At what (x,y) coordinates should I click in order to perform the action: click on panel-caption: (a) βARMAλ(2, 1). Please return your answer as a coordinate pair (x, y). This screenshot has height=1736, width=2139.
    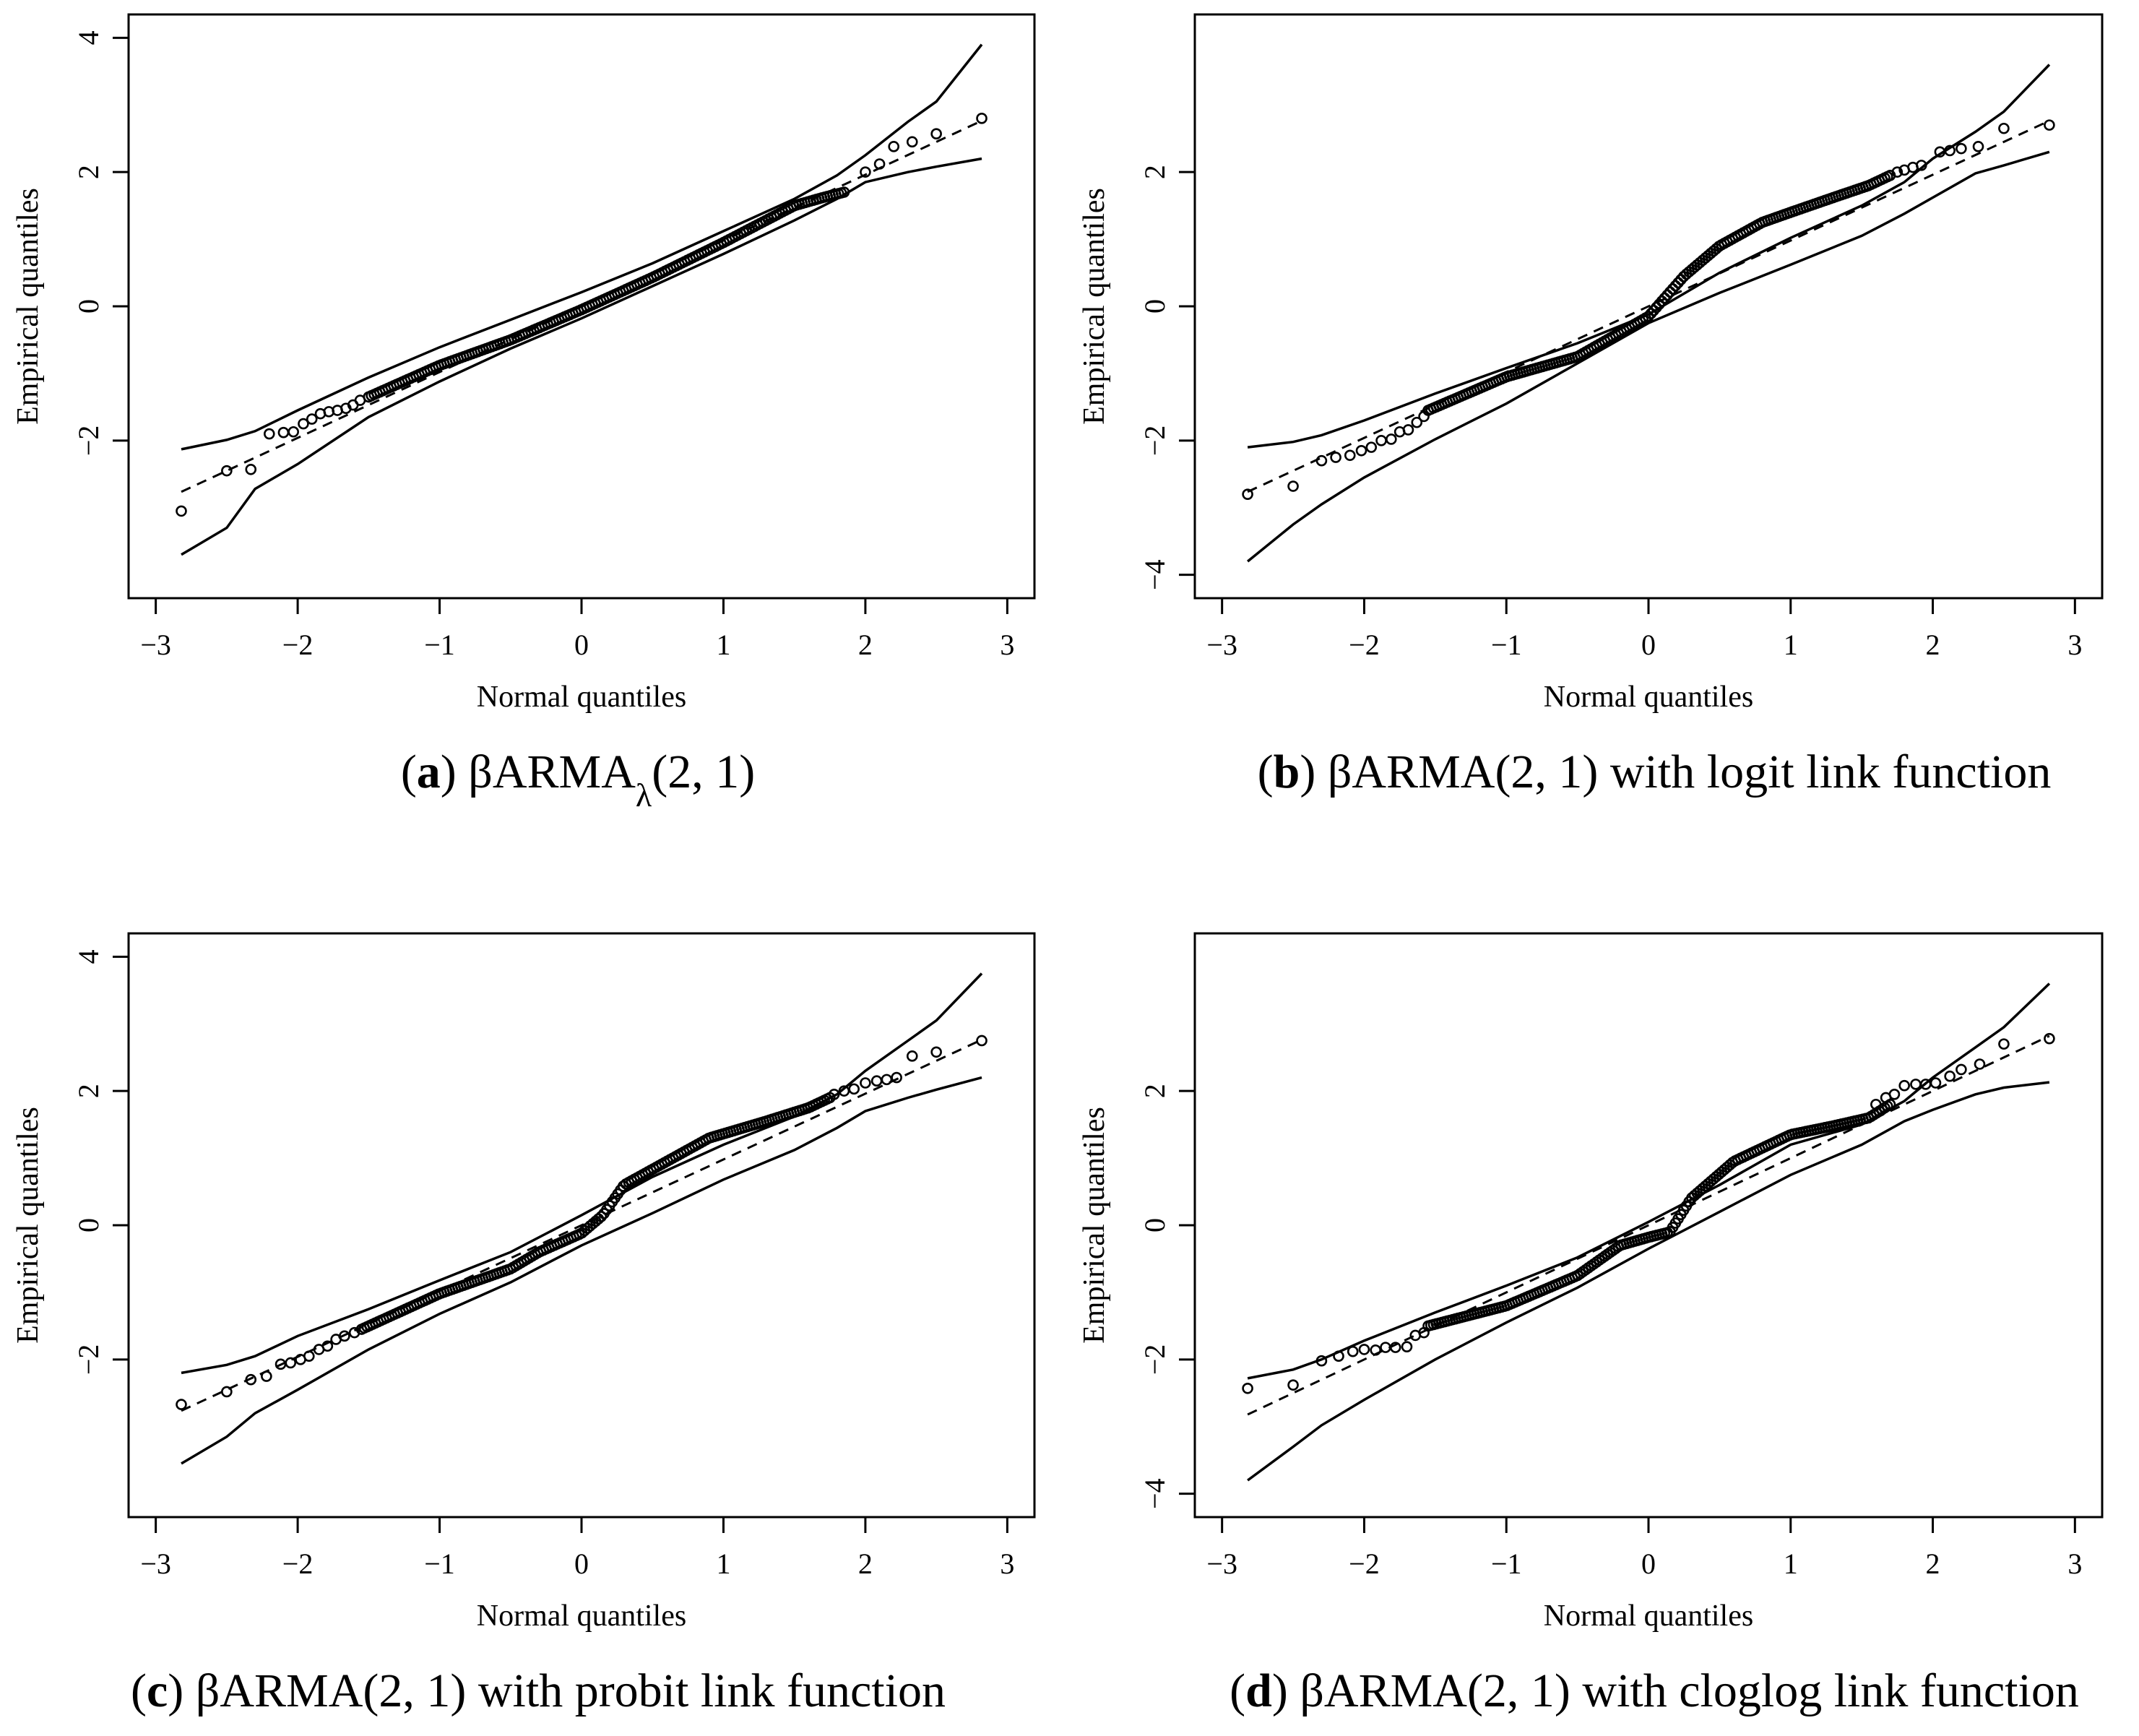
    Looking at the image, I should click on (578, 779).